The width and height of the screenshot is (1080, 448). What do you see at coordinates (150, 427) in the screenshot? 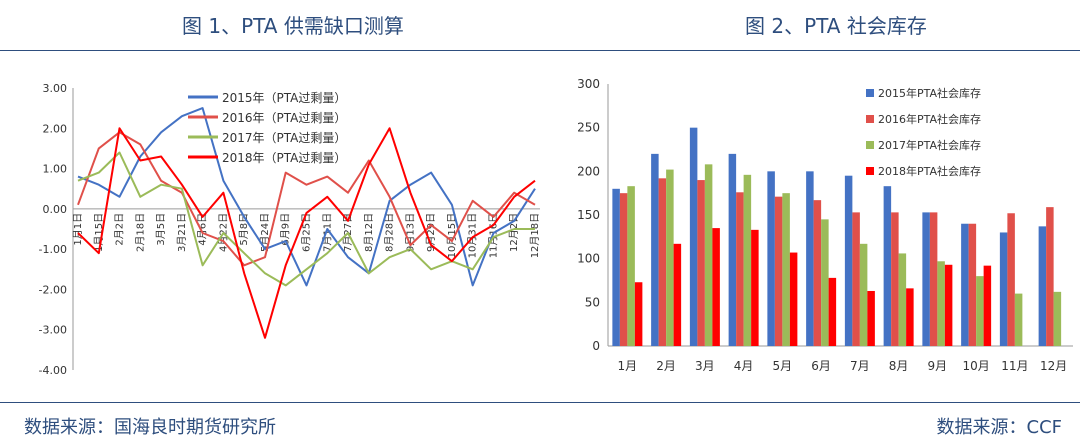
I see `source-left: 数据来源：国海良时期货研究所` at bounding box center [150, 427].